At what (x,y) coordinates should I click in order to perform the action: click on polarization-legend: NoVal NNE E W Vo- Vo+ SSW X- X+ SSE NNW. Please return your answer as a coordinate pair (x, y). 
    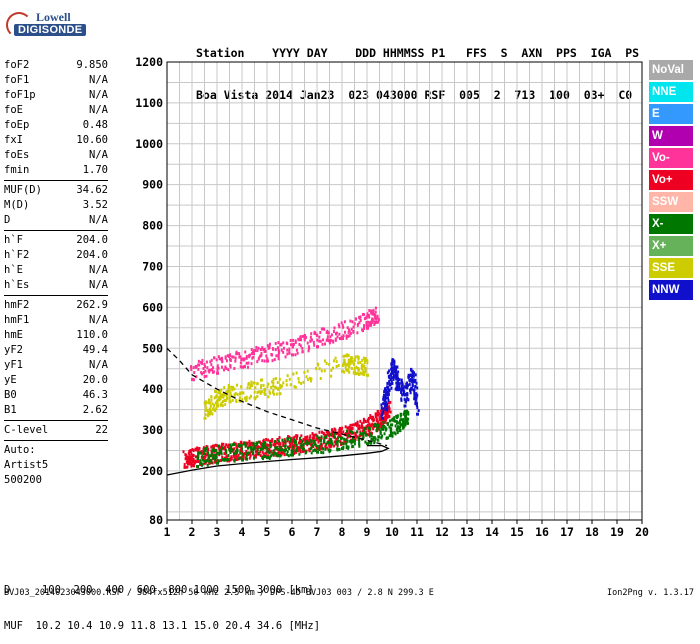
    Looking at the image, I should click on (671, 181).